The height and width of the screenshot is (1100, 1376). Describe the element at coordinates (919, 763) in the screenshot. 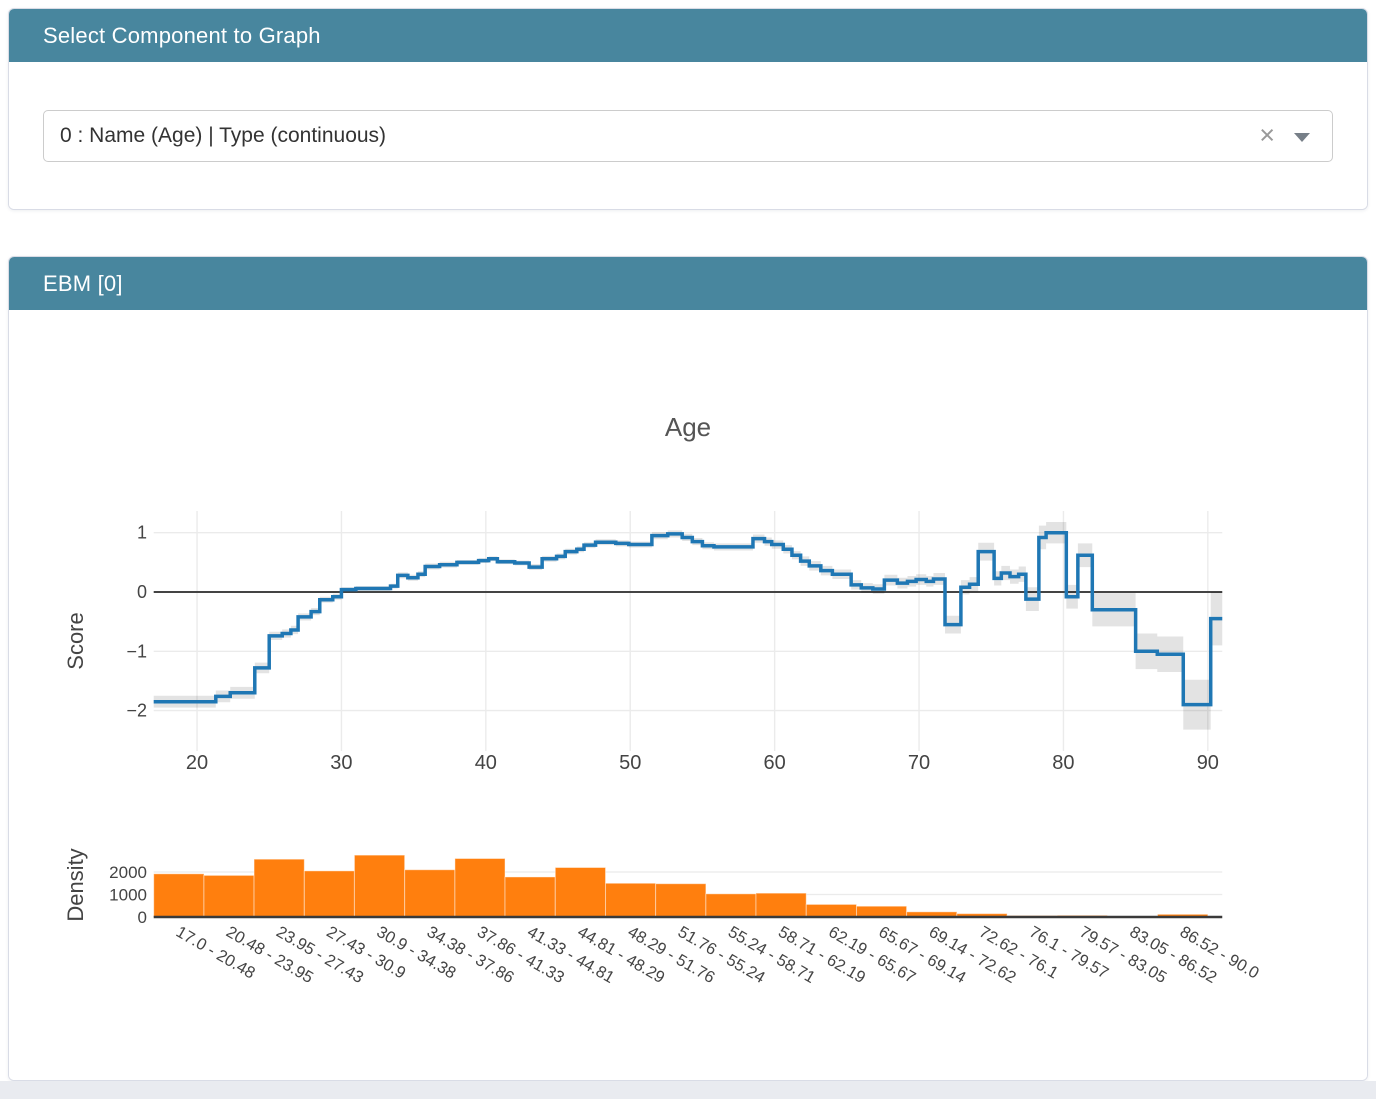

I see `x-tick-label: 70` at that location.